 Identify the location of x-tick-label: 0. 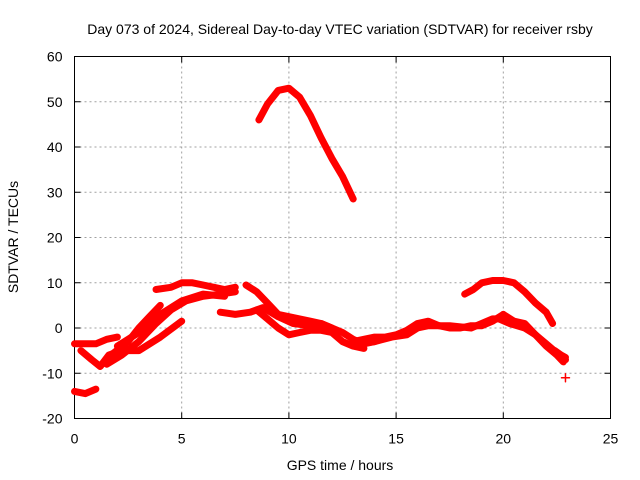
(75, 439).